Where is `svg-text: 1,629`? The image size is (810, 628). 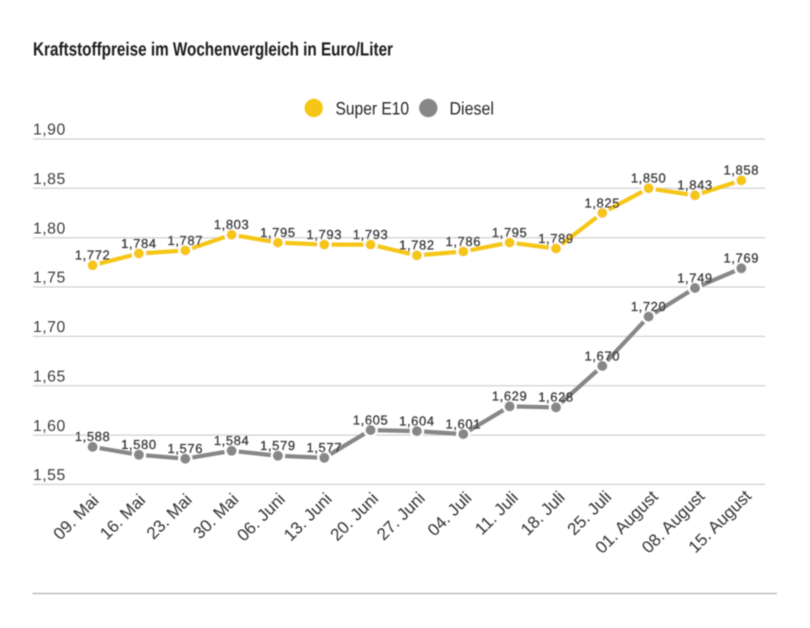
svg-text: 1,629 is located at coordinates (510, 396).